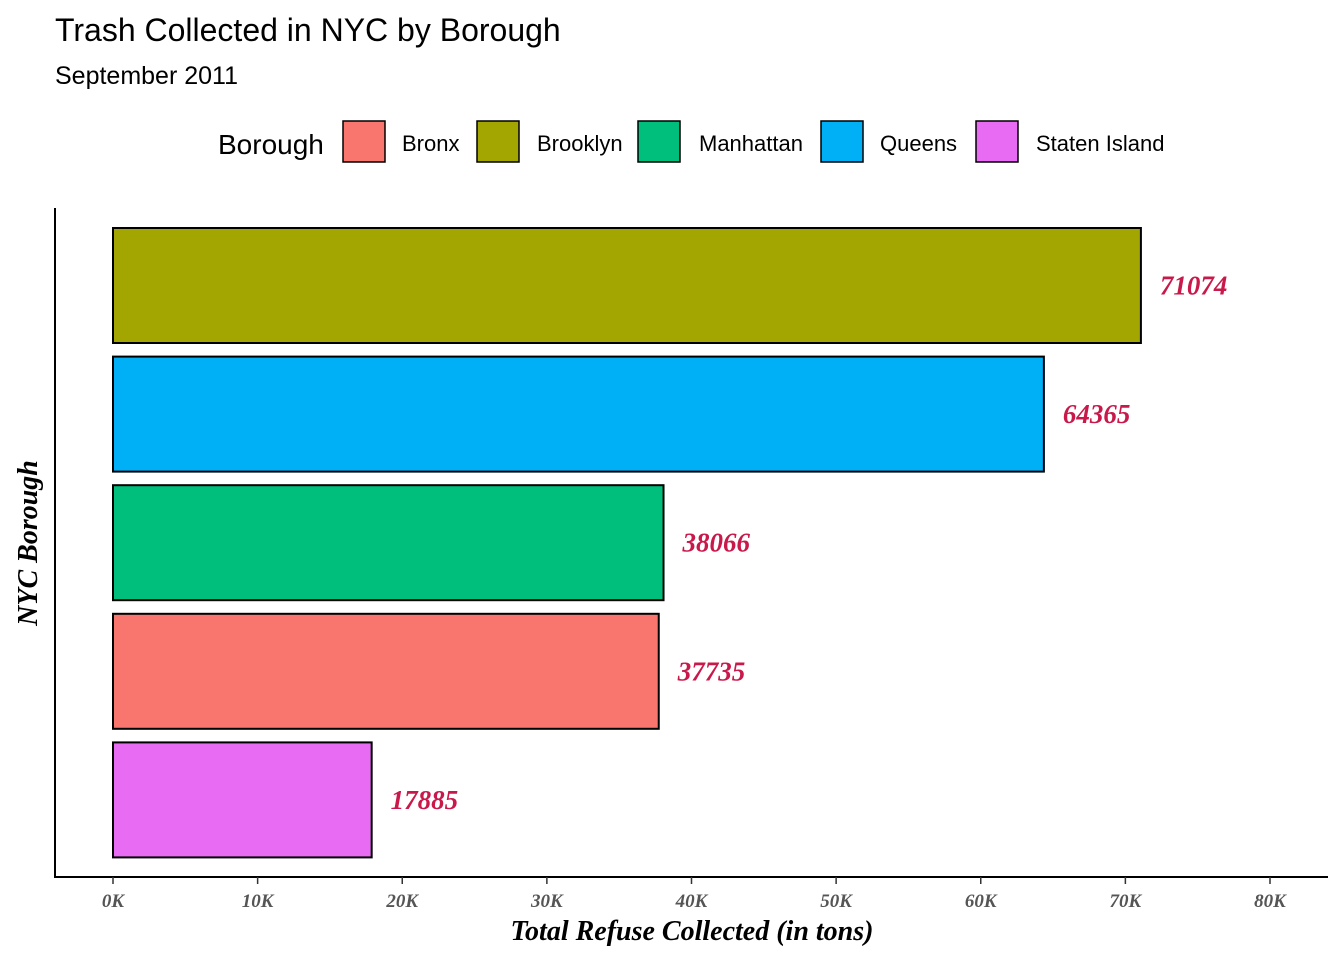 The image size is (1344, 960). Describe the element at coordinates (430, 143) in the screenshot. I see `legend-label-bronx: Bronx` at that location.